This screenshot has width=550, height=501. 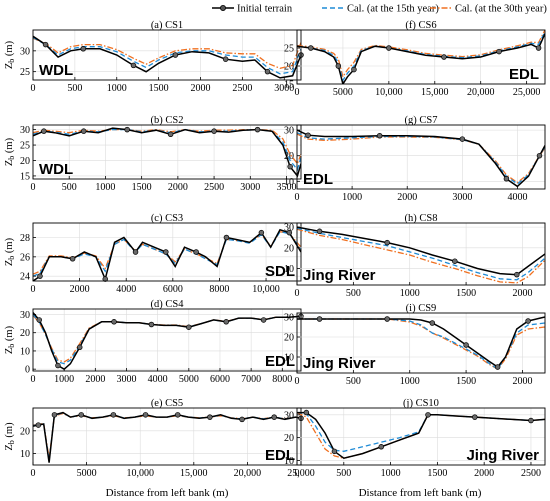 What do you see at coordinates (189, 379) in the screenshot?
I see `x-tick-label: 5000` at bounding box center [189, 379].